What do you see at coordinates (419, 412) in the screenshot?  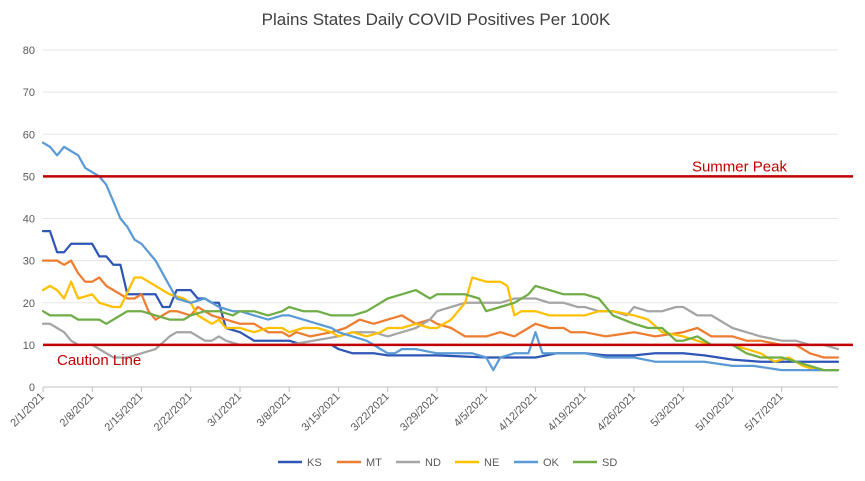 I see `x-tick-label: 3/29/2021` at bounding box center [419, 412].